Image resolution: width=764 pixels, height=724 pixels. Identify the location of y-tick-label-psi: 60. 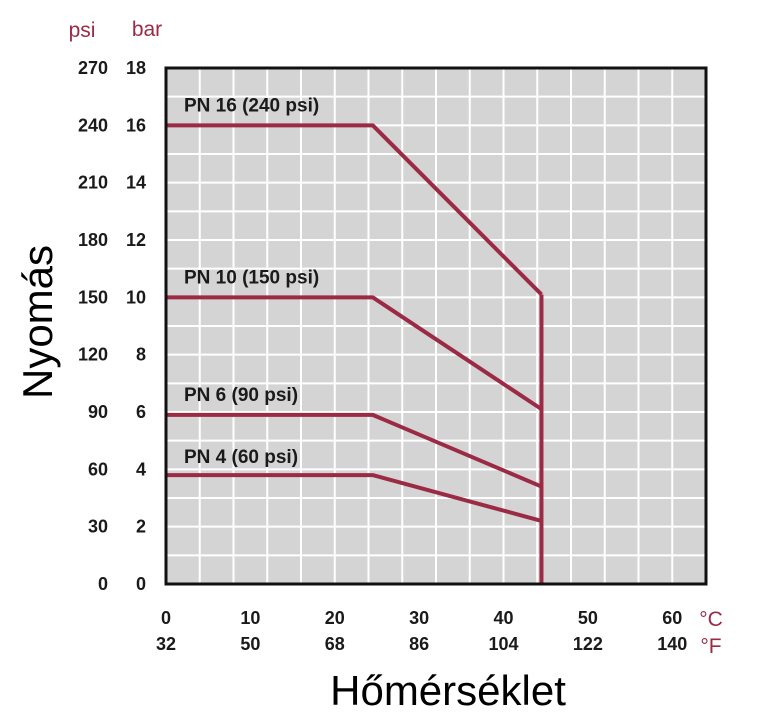
(98, 469).